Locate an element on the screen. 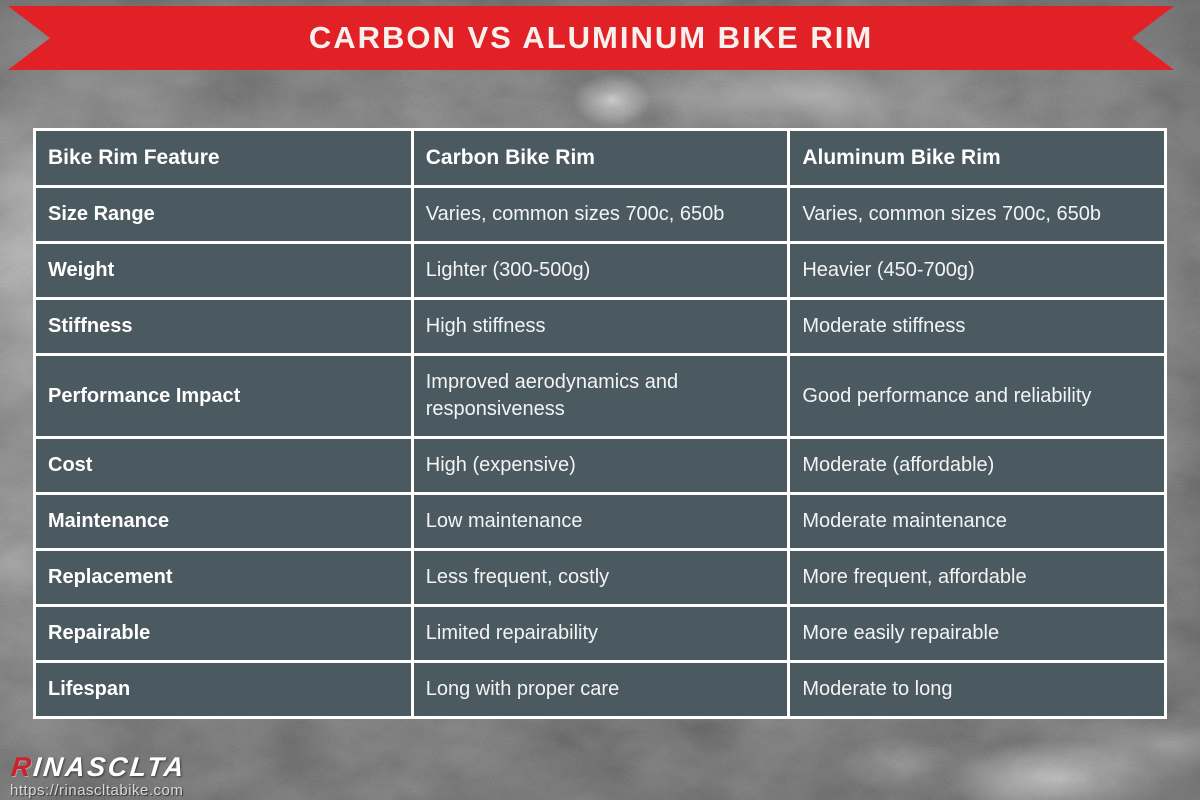 The image size is (1200, 800). aluminum-cell: Moderate (affordable) is located at coordinates (977, 466).